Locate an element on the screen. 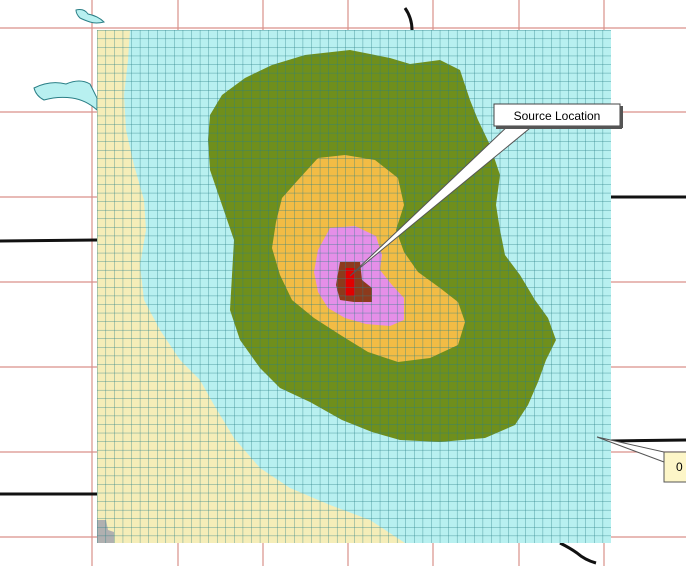 The height and width of the screenshot is (566, 686). water-bodies is located at coordinates (69, 60).